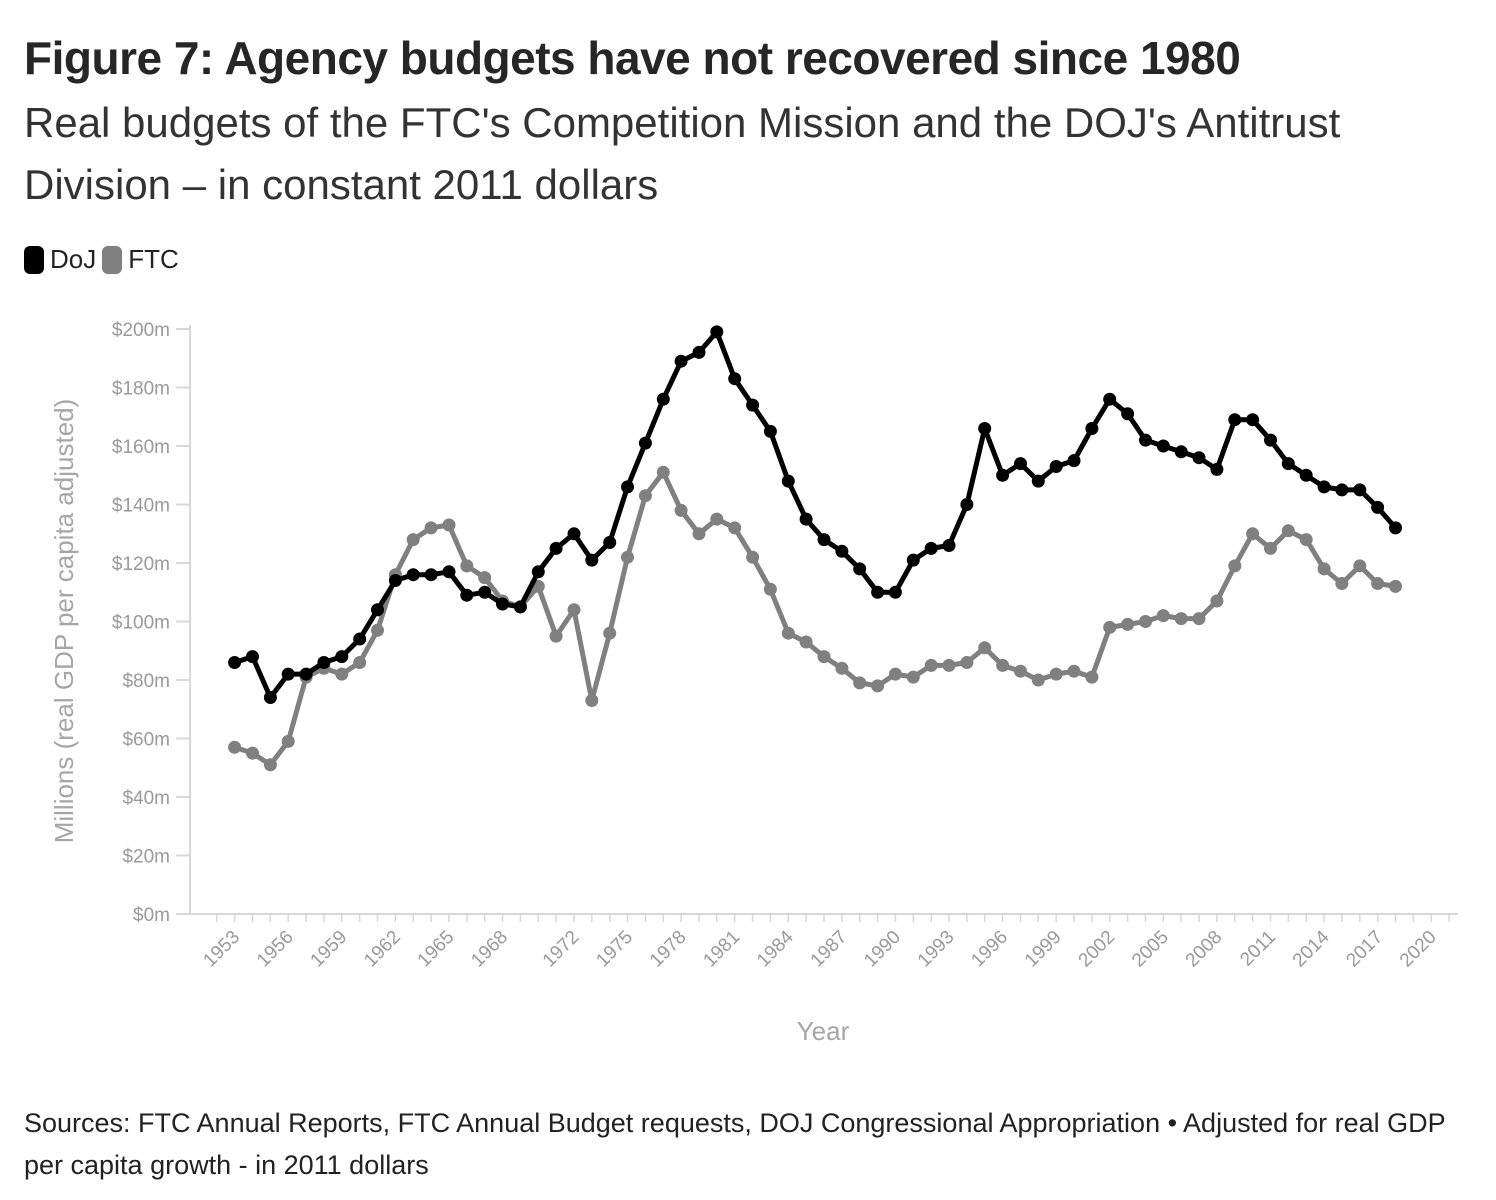 Image resolution: width=1496 pixels, height=1200 pixels. I want to click on legend-item-doj: DoJ, so click(60, 259).